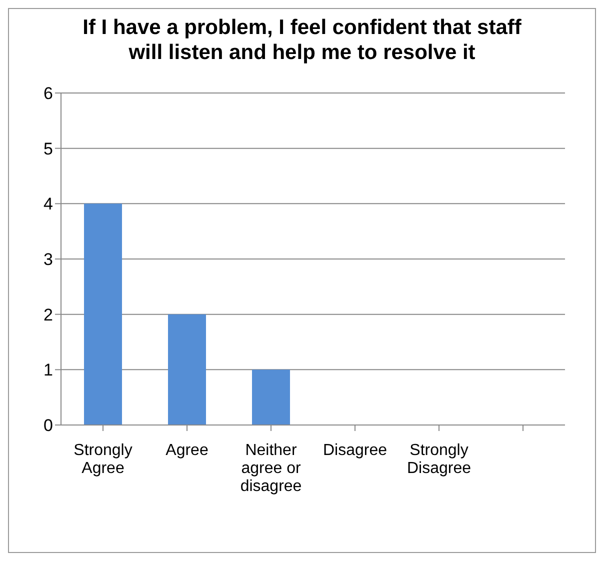  I want to click on y-tick-label: 5, so click(48, 148).